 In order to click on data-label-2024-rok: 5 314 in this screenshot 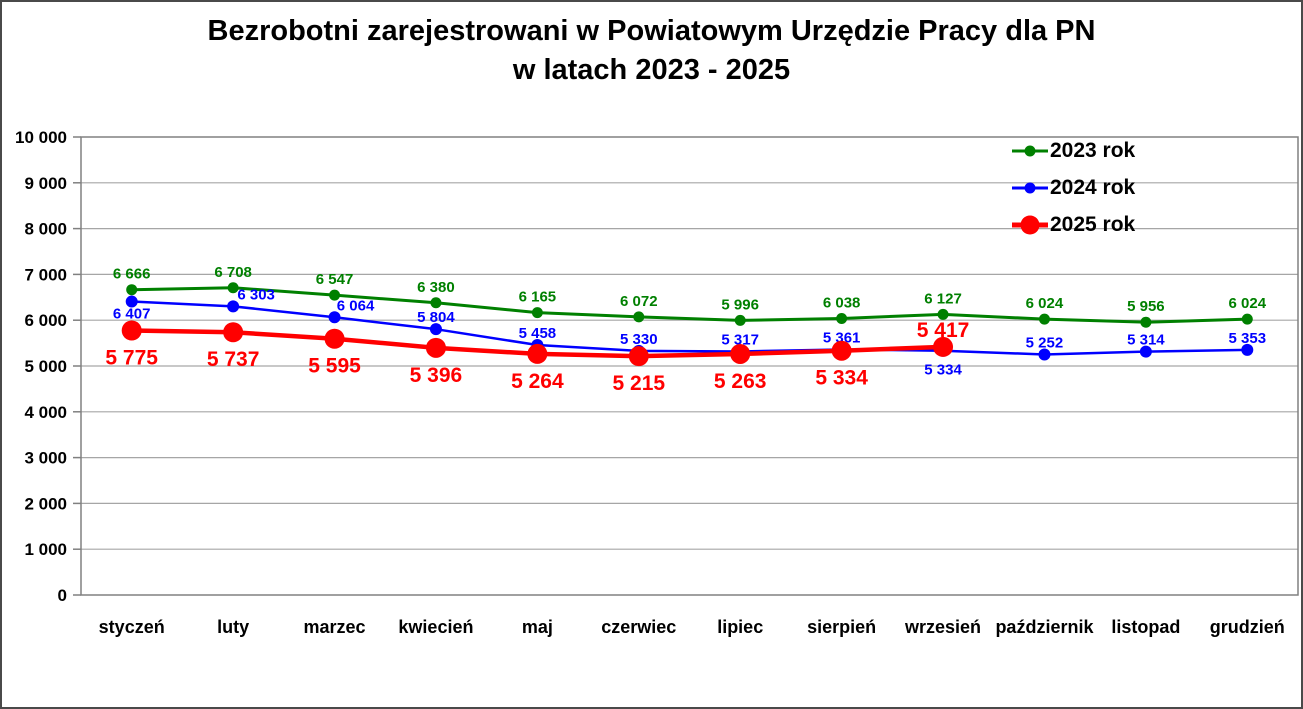, I will do `click(1146, 340)`.